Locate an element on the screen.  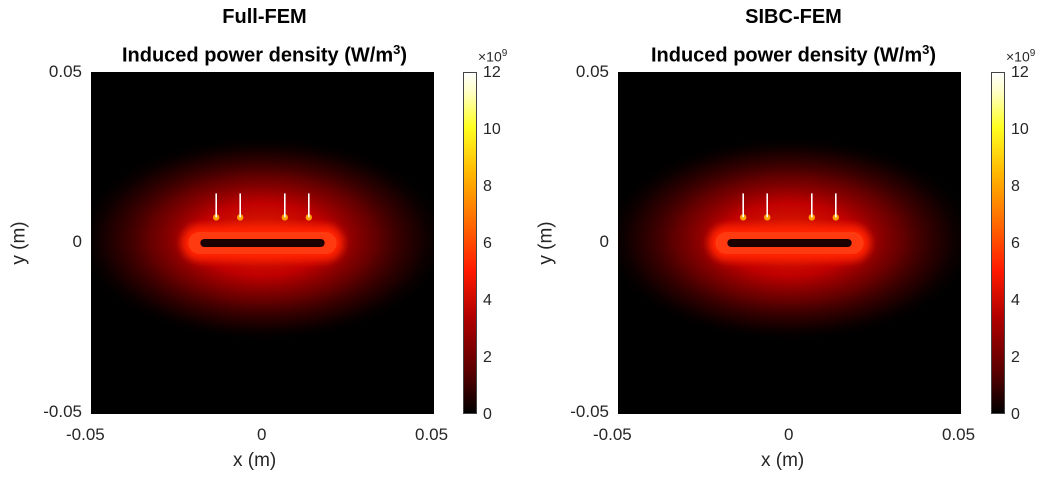
chart-title: Full-FEM is located at coordinates (264, 17).